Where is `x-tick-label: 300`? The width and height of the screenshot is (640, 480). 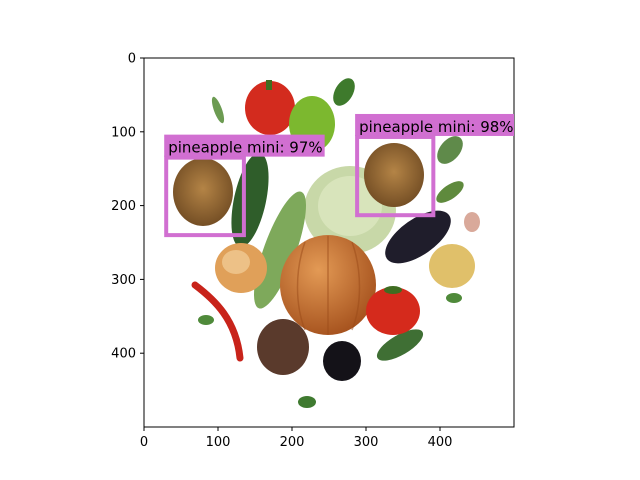 x-tick-label: 300 is located at coordinates (366, 442).